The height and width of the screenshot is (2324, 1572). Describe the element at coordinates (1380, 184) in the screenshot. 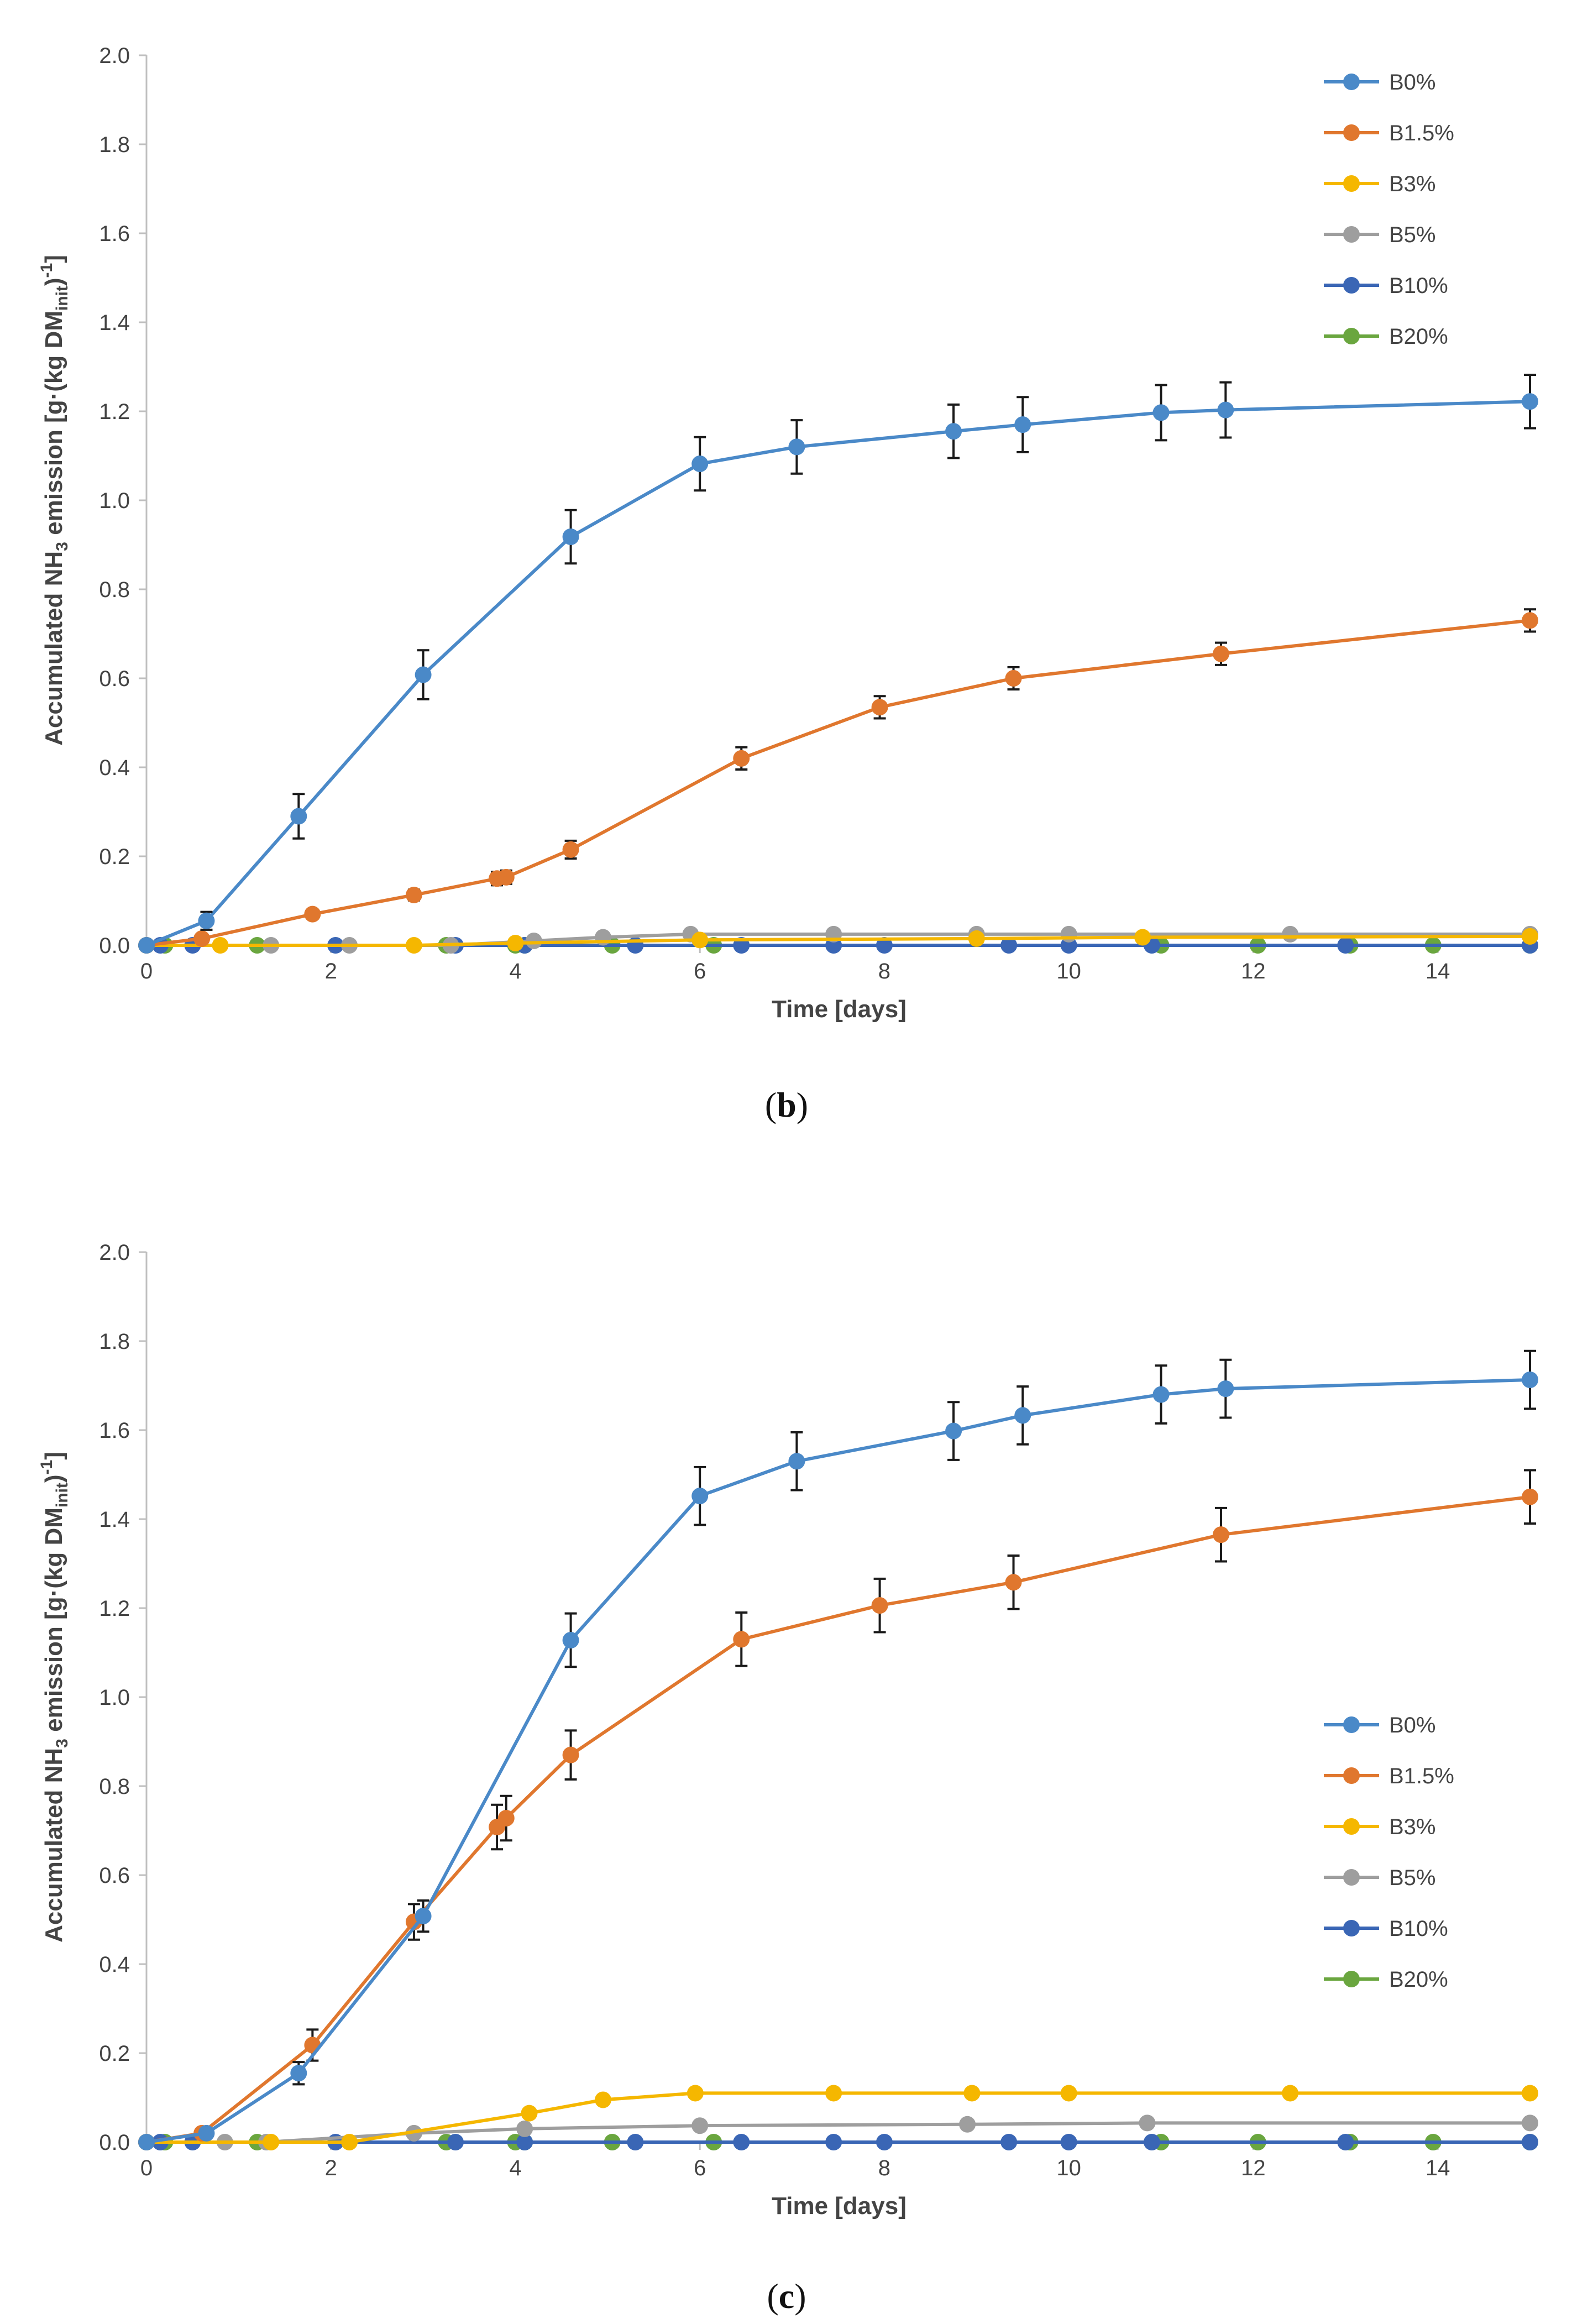

I see `legend-item: B3%` at that location.